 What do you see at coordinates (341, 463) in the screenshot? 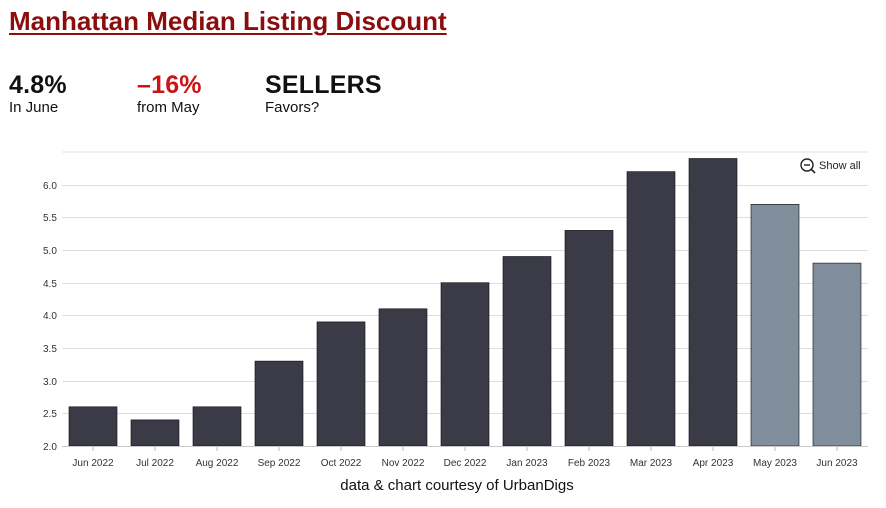
I see `x-tick-label: Oct 2022` at bounding box center [341, 463].